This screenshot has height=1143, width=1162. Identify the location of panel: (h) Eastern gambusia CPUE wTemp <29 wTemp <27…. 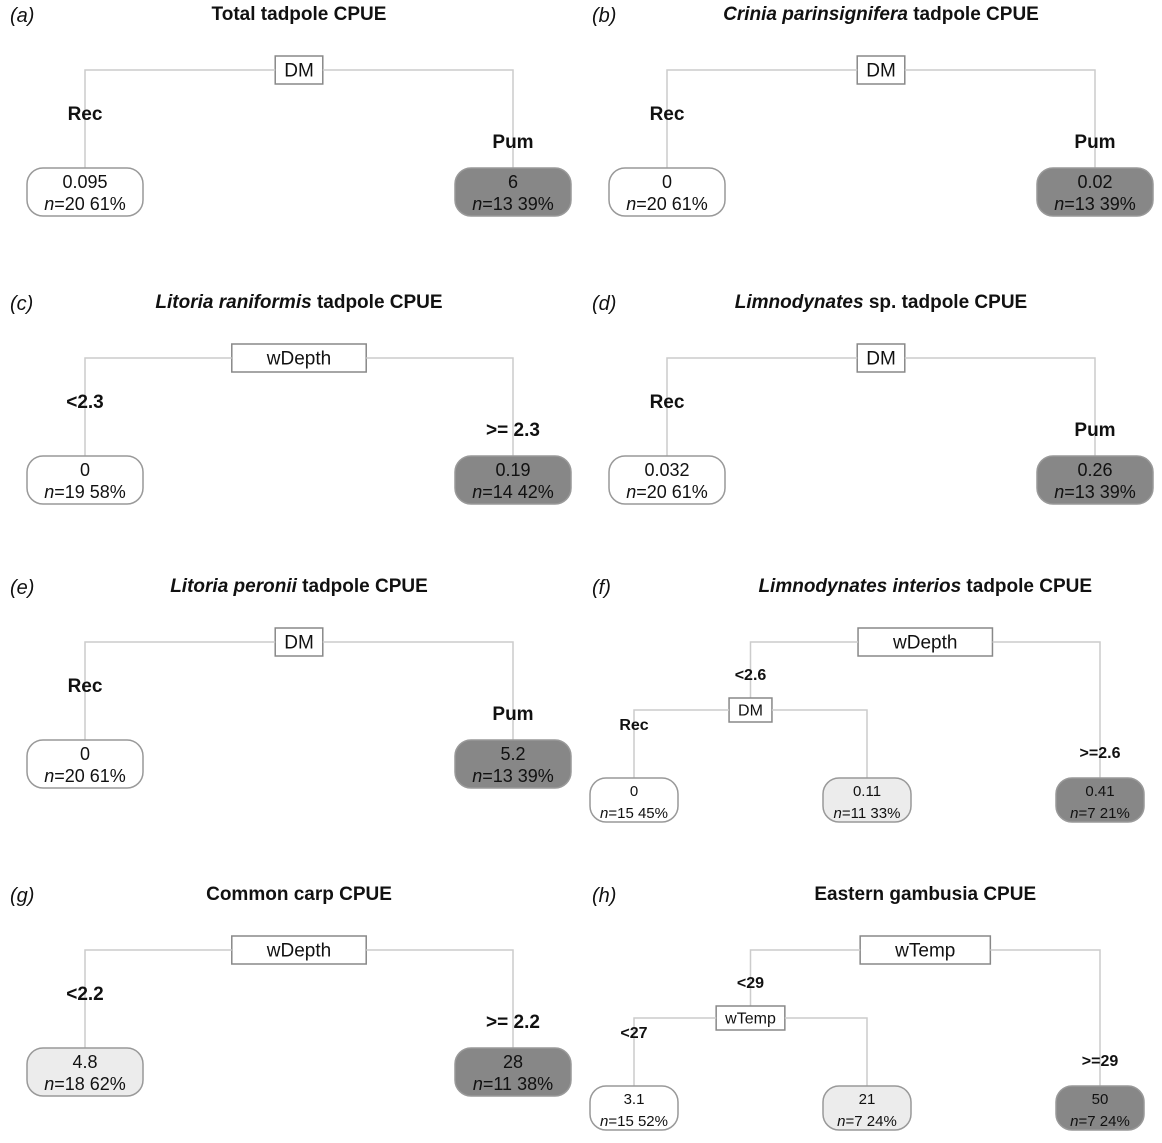
(867, 1007).